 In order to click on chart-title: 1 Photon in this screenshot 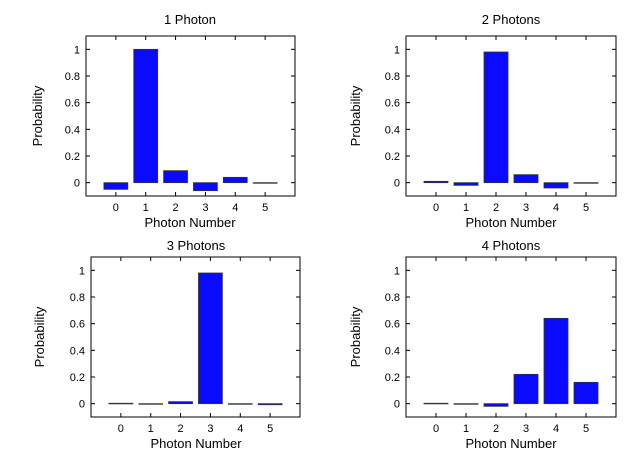, I will do `click(190, 19)`.